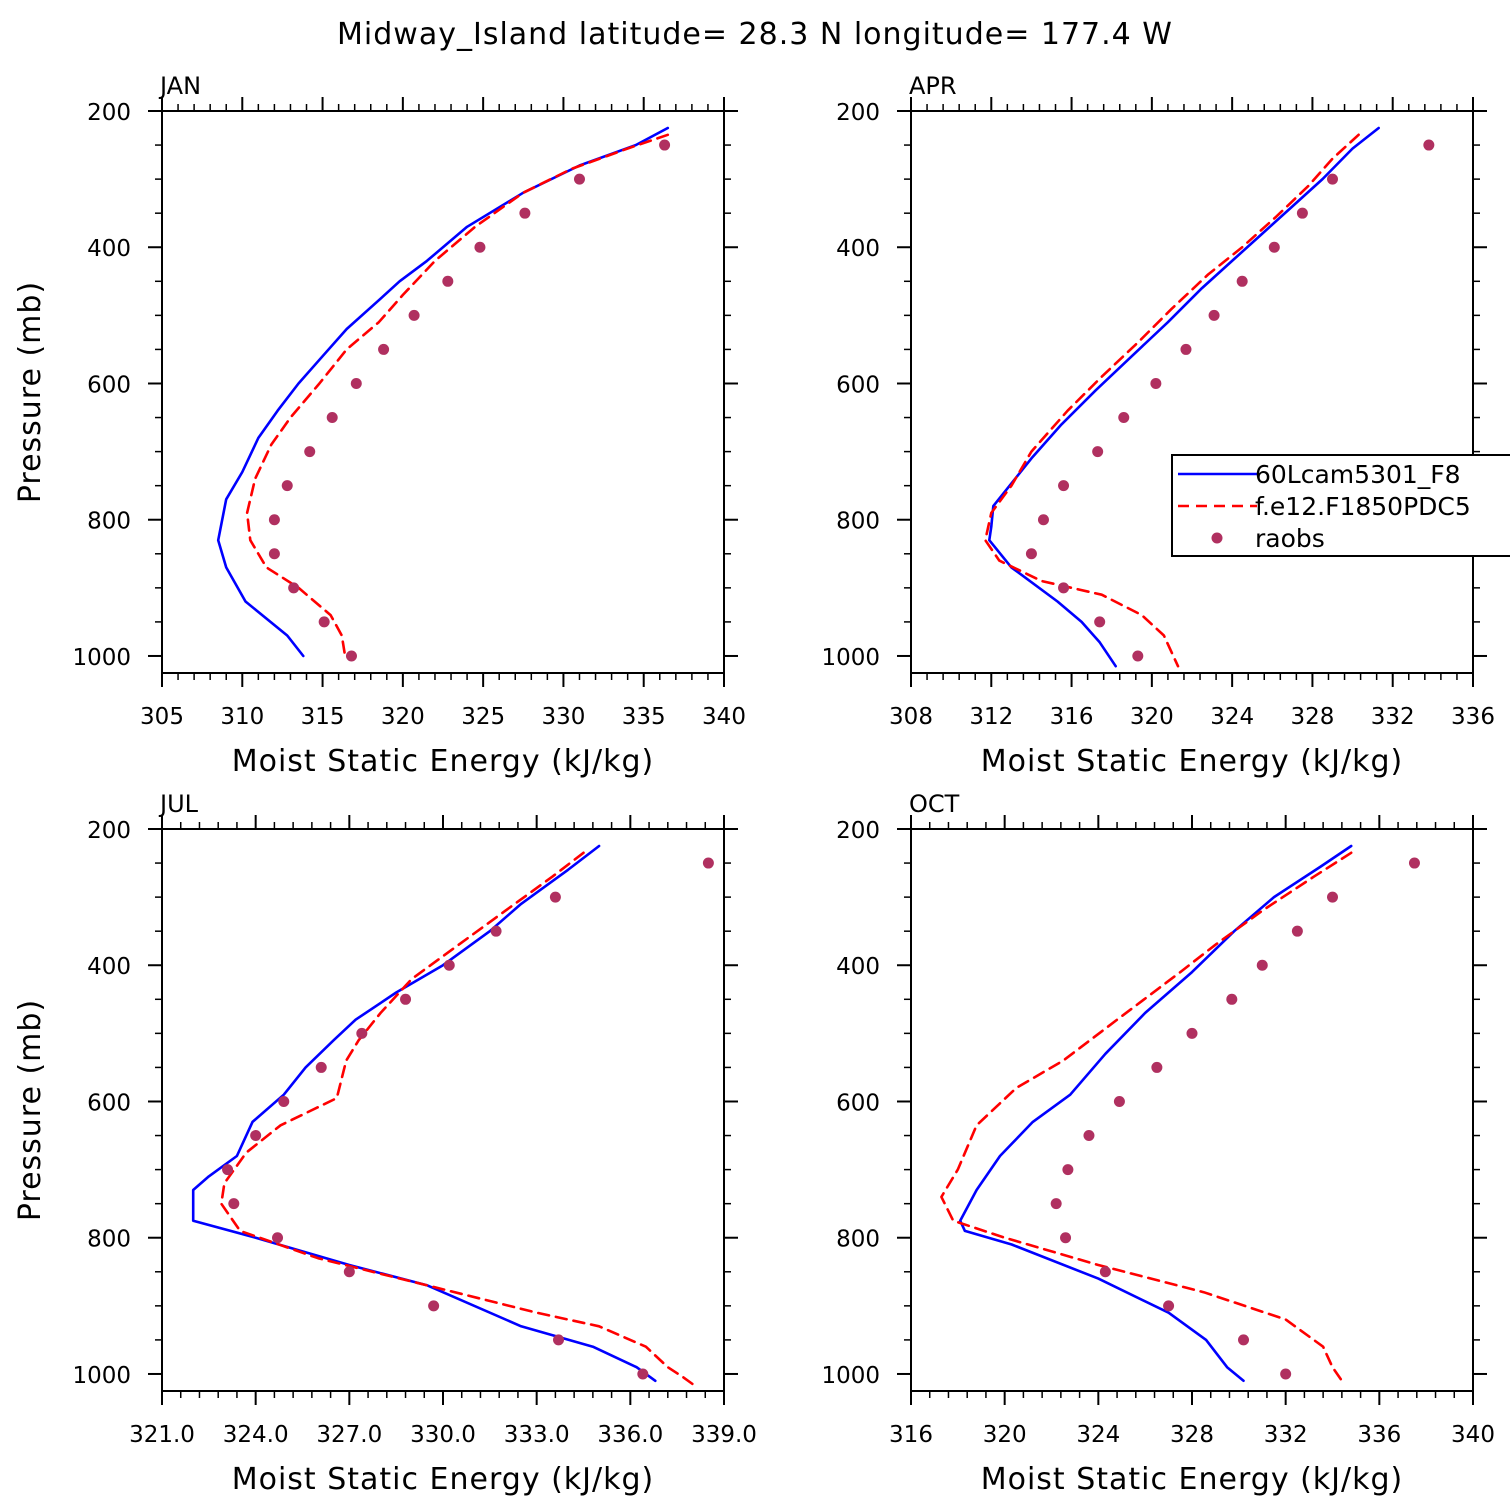 Image resolution: width=1510 pixels, height=1510 pixels. Describe the element at coordinates (1217, 538) in the screenshot. I see `legend-marker-raobs` at that location.